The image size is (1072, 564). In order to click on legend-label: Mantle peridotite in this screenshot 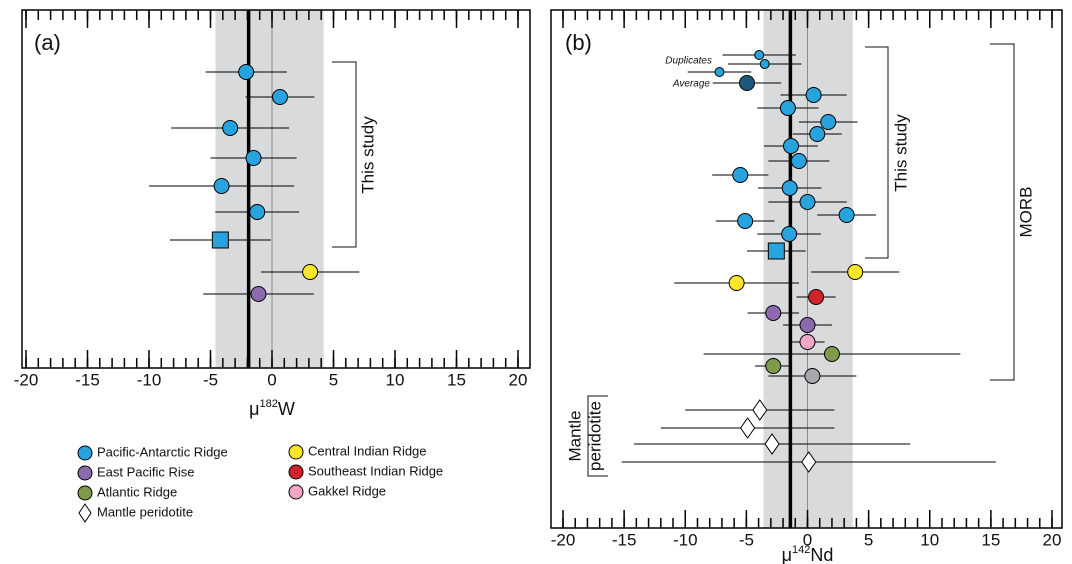, I will do `click(145, 511)`.